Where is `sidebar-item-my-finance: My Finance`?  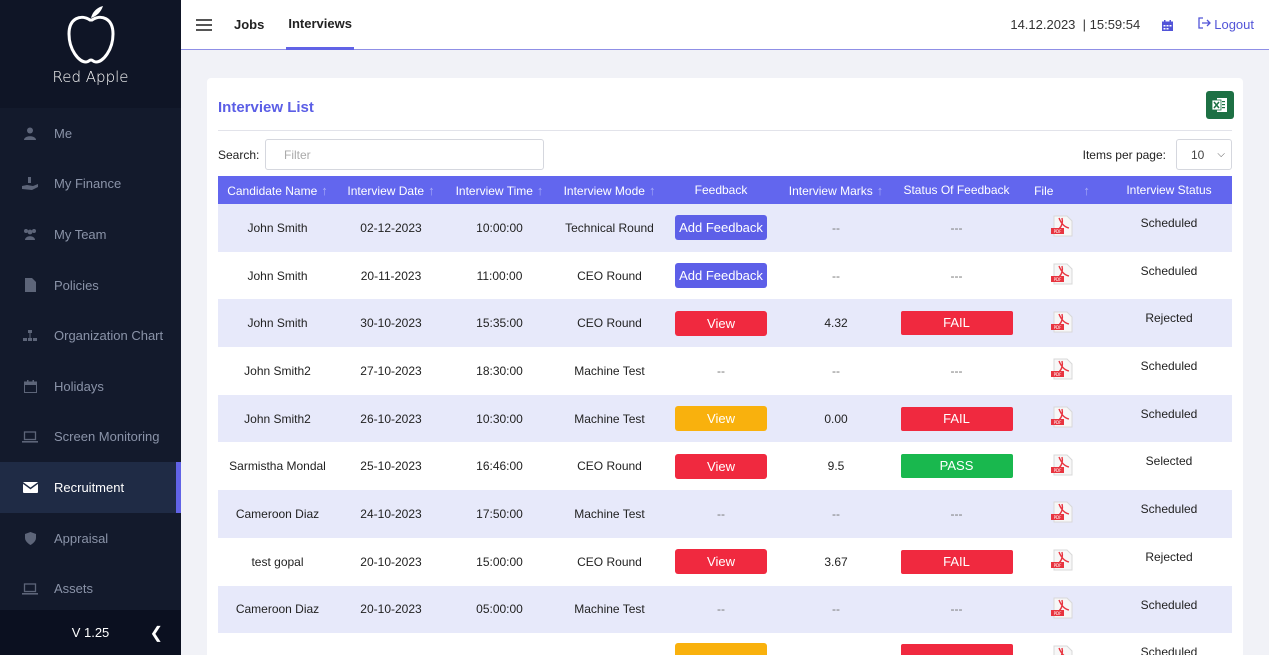
sidebar-item-my-finance: My Finance is located at coordinates (90, 184).